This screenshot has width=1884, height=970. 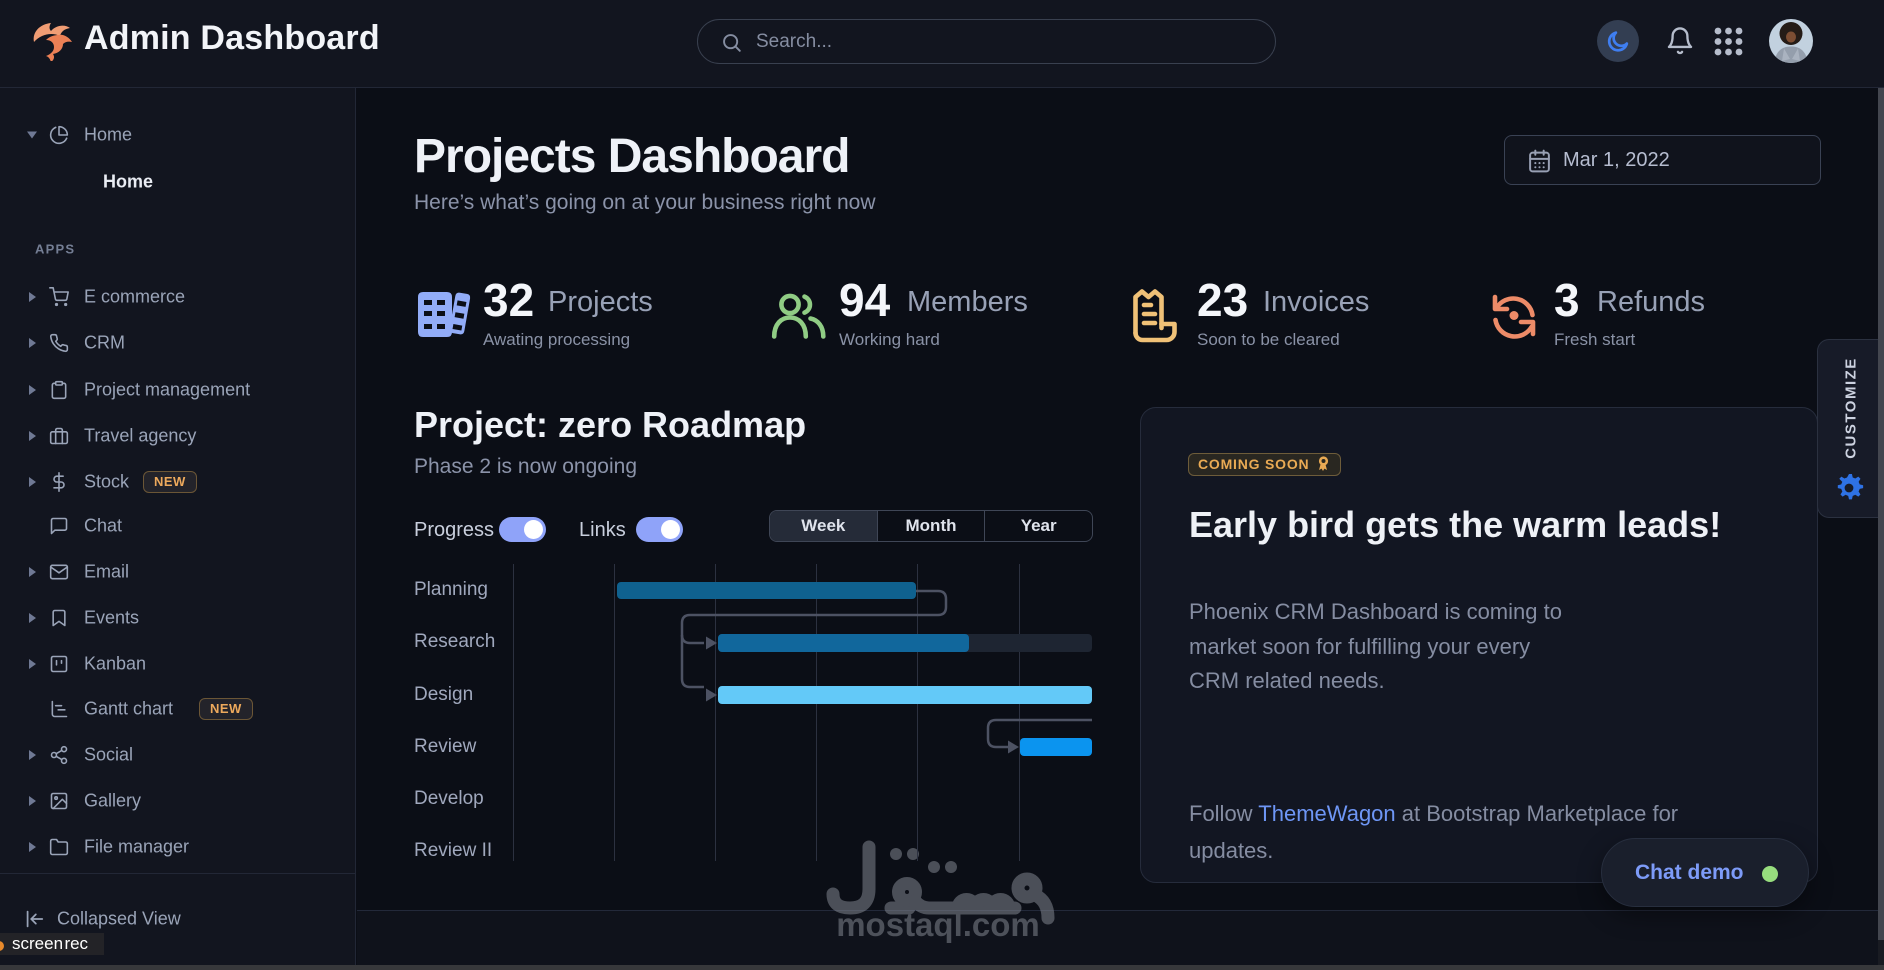 What do you see at coordinates (938, 924) in the screenshot?
I see `svg-text: mostaql.com` at bounding box center [938, 924].